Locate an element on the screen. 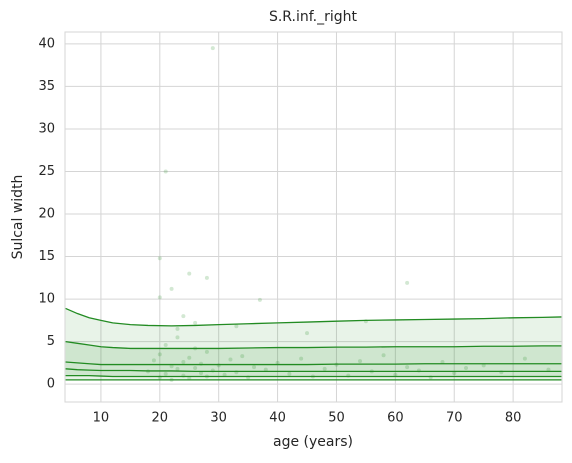 This screenshot has height=463, width=572. x-tick-label: 20 is located at coordinates (160, 418).